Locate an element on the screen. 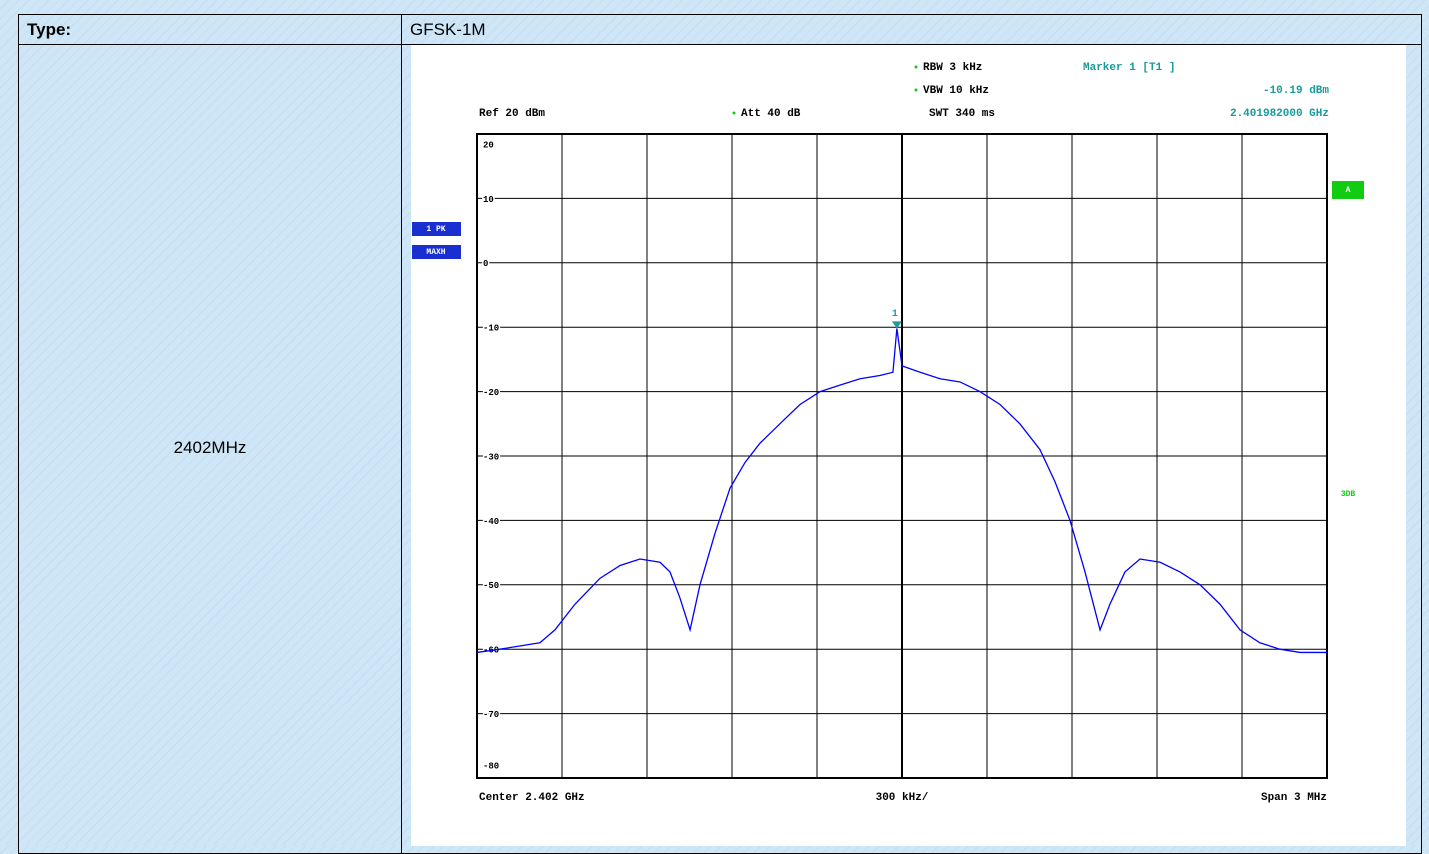 This screenshot has height=854, width=1429. y-tick-label: -20 is located at coordinates (491, 393).